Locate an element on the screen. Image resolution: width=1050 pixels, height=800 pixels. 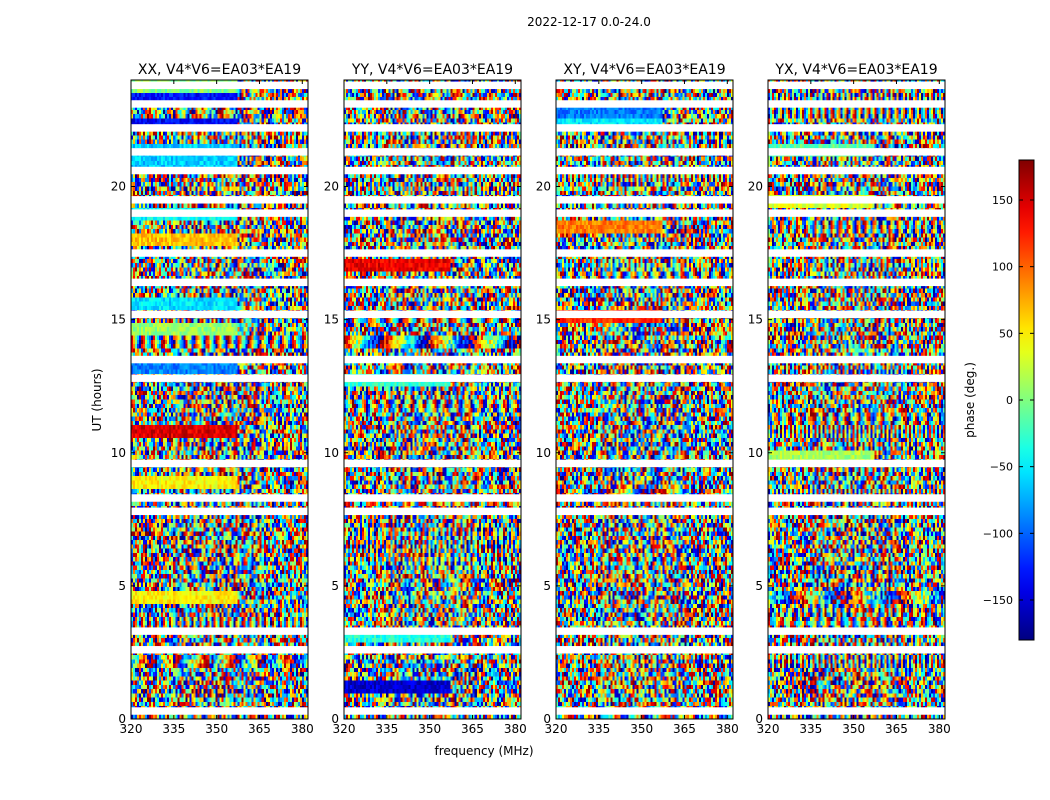
colorbar-tick-label: −100 is located at coordinates (998, 533).